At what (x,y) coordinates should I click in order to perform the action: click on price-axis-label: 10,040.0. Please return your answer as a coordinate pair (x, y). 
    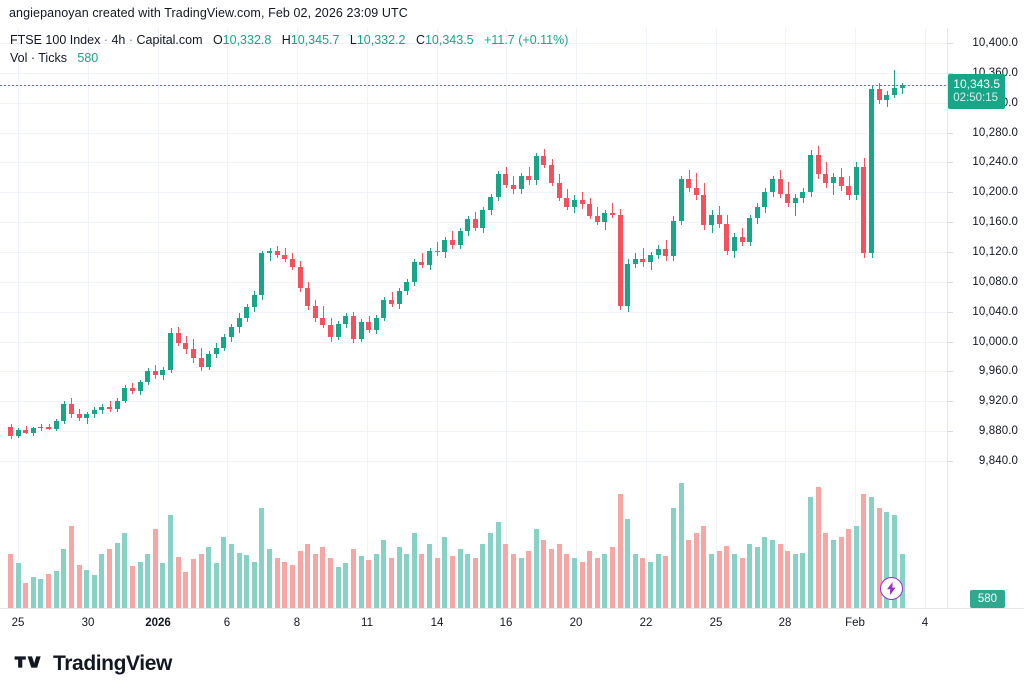
    Looking at the image, I should click on (995, 312).